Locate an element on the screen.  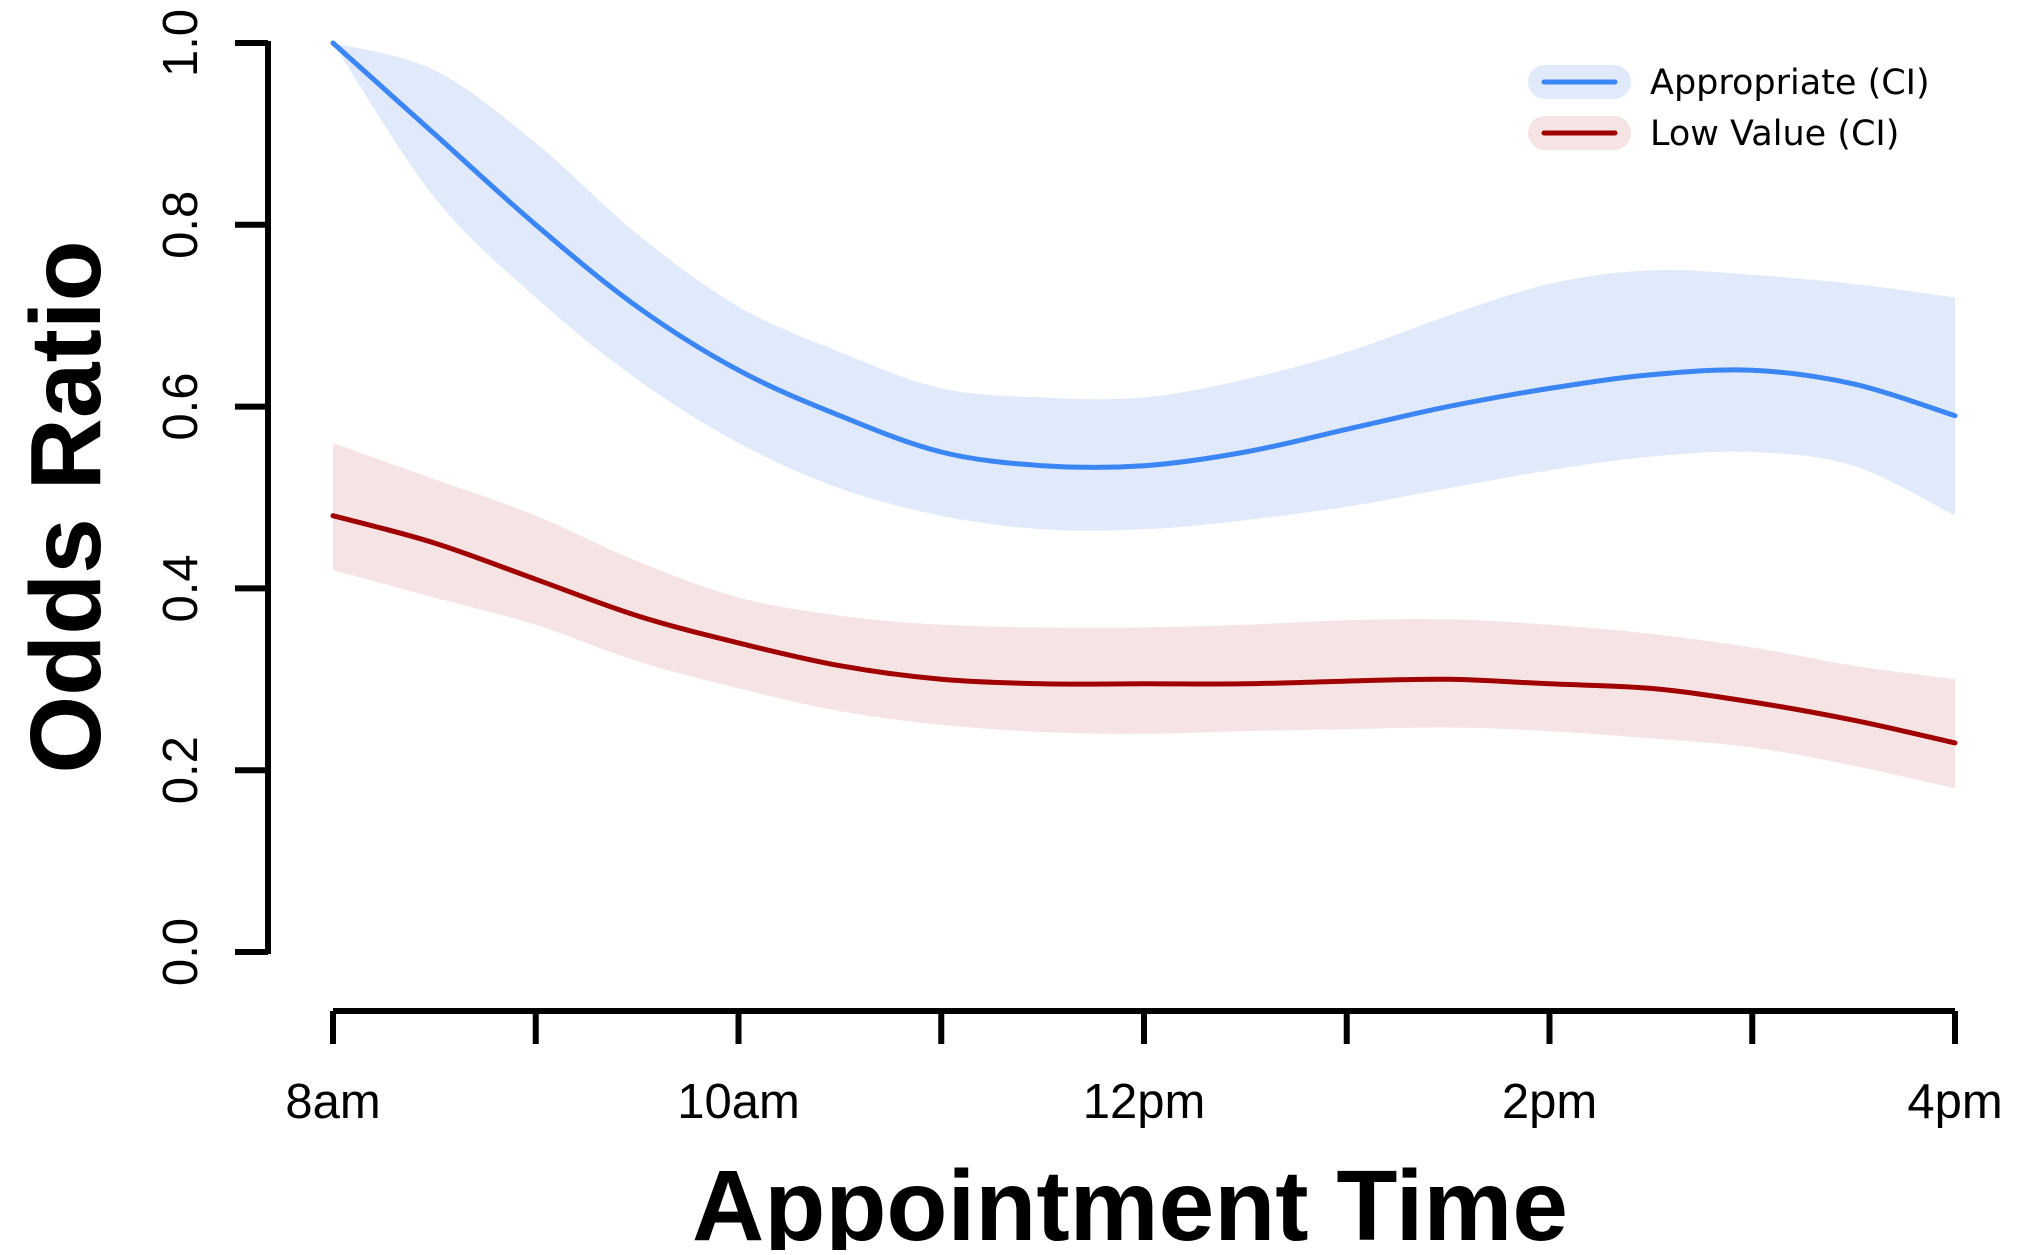
y-tick-label-3: 0.6 is located at coordinates (181, 407).